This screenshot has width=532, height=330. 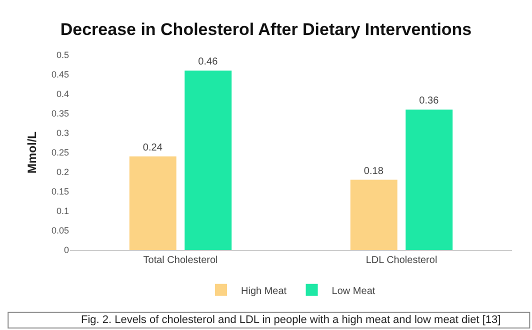 What do you see at coordinates (374, 171) in the screenshot?
I see `data-label: 0.18` at bounding box center [374, 171].